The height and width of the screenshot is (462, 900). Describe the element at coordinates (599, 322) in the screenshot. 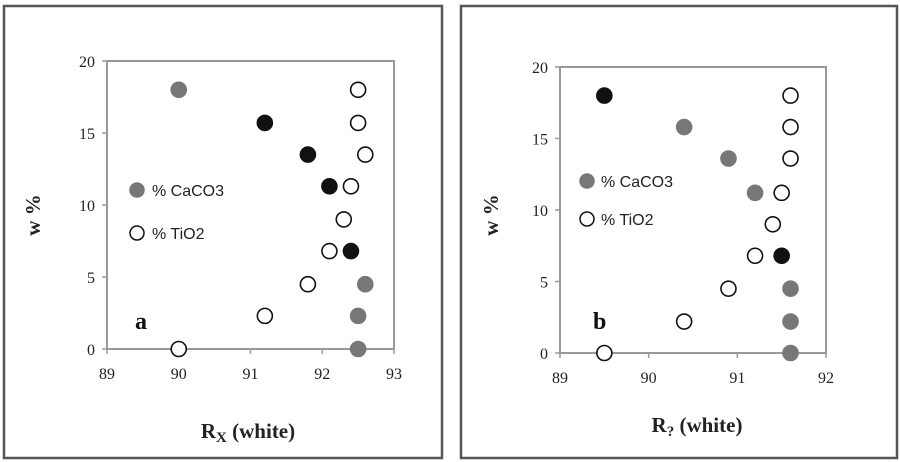

I see `panel-b-label: b` at that location.